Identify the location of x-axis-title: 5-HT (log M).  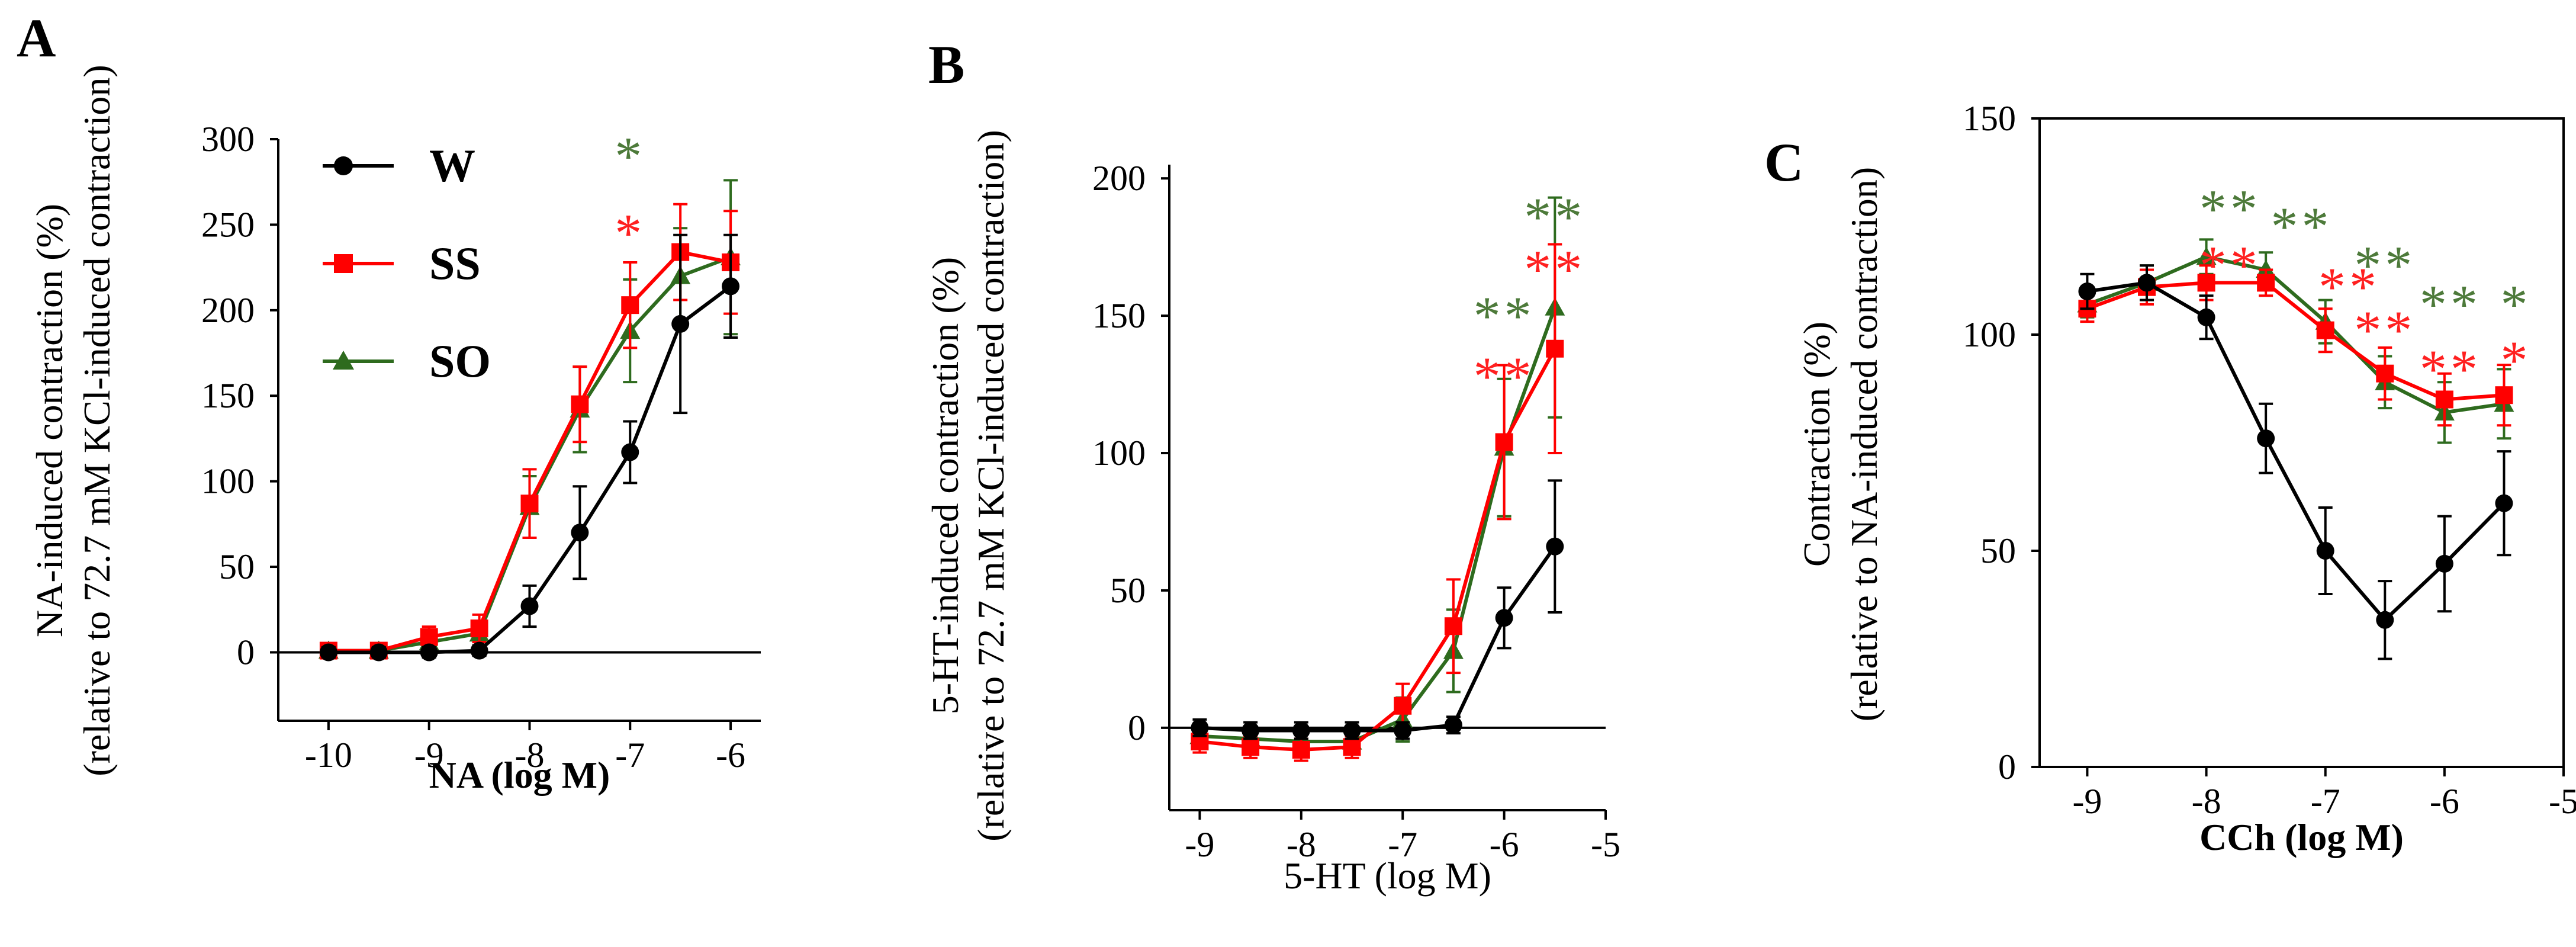
(1387, 876).